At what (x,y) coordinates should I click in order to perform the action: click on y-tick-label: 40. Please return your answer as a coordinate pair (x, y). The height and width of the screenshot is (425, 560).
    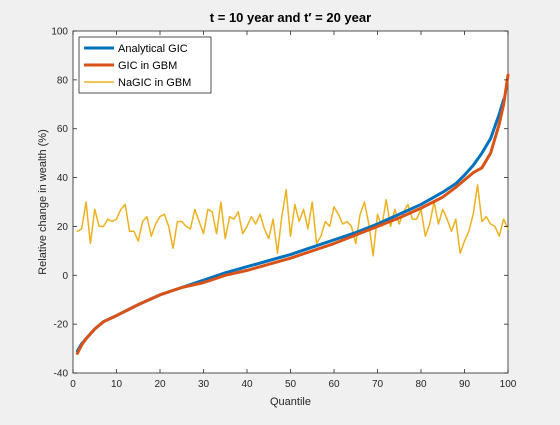
    Looking at the image, I should click on (63, 178).